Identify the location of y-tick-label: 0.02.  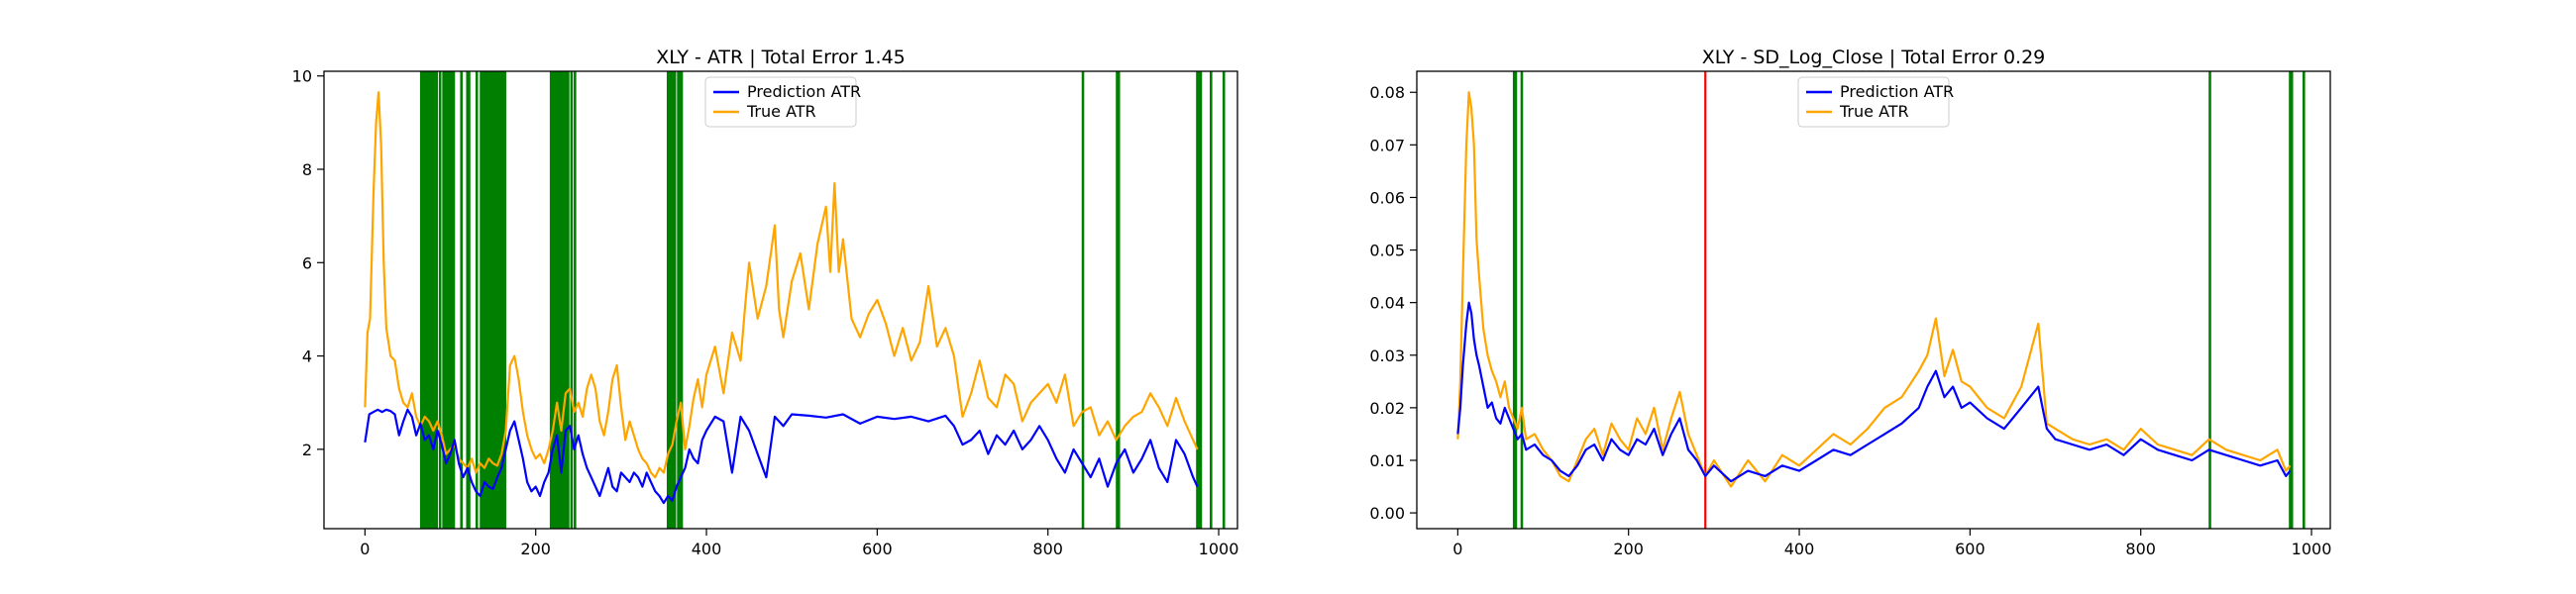
(1387, 408).